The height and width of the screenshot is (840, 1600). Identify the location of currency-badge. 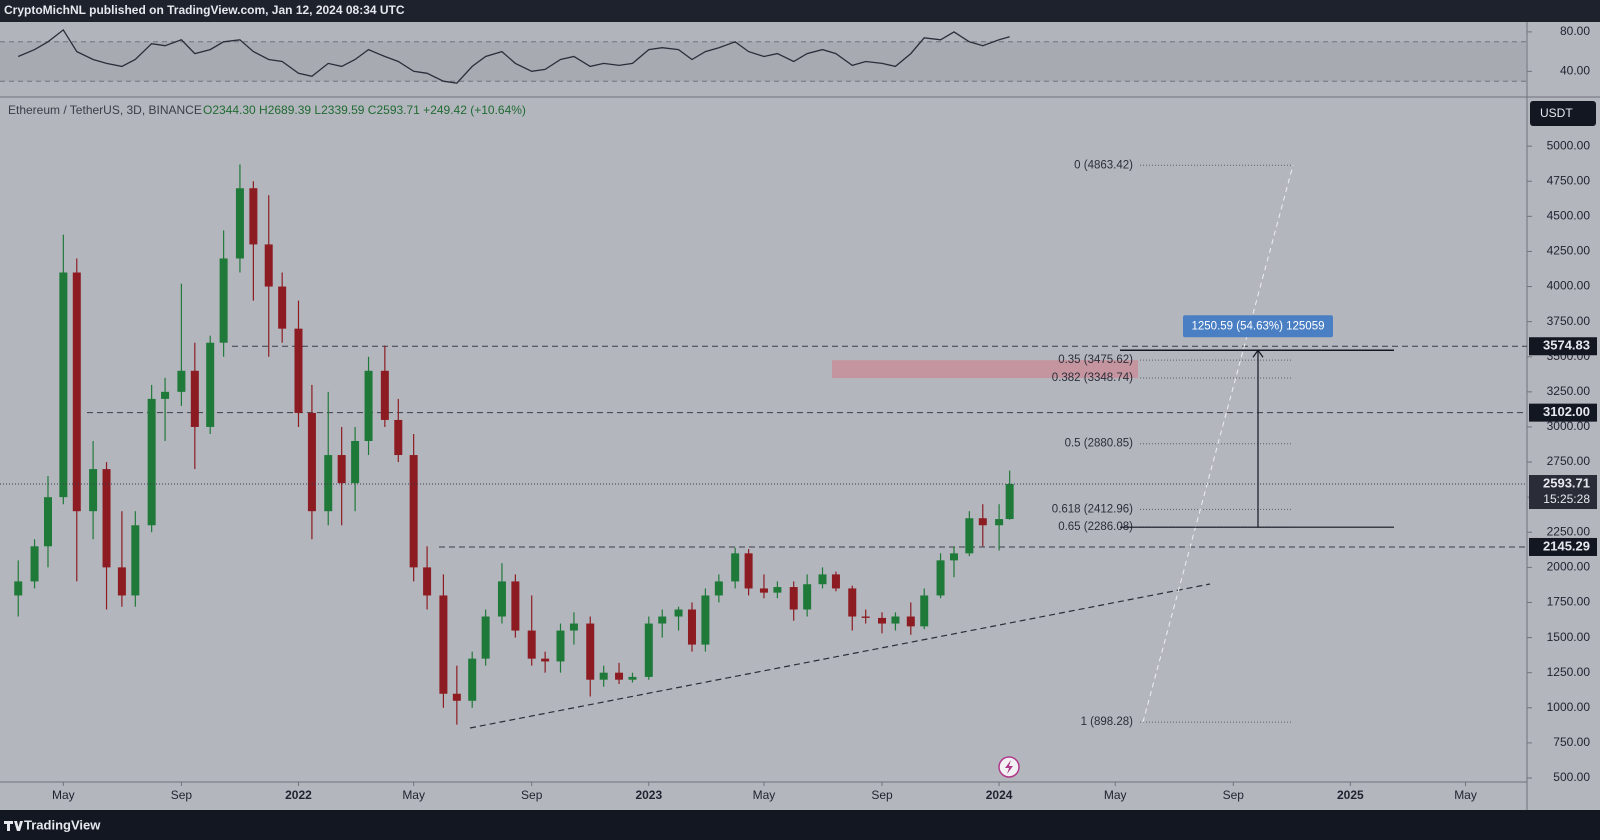
(1563, 113).